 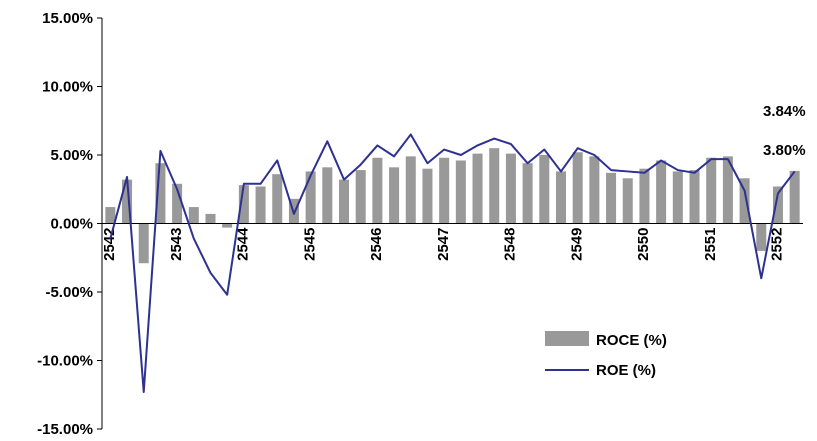 What do you see at coordinates (243, 244) in the screenshot?
I see `x-tick-label: 2544` at bounding box center [243, 244].